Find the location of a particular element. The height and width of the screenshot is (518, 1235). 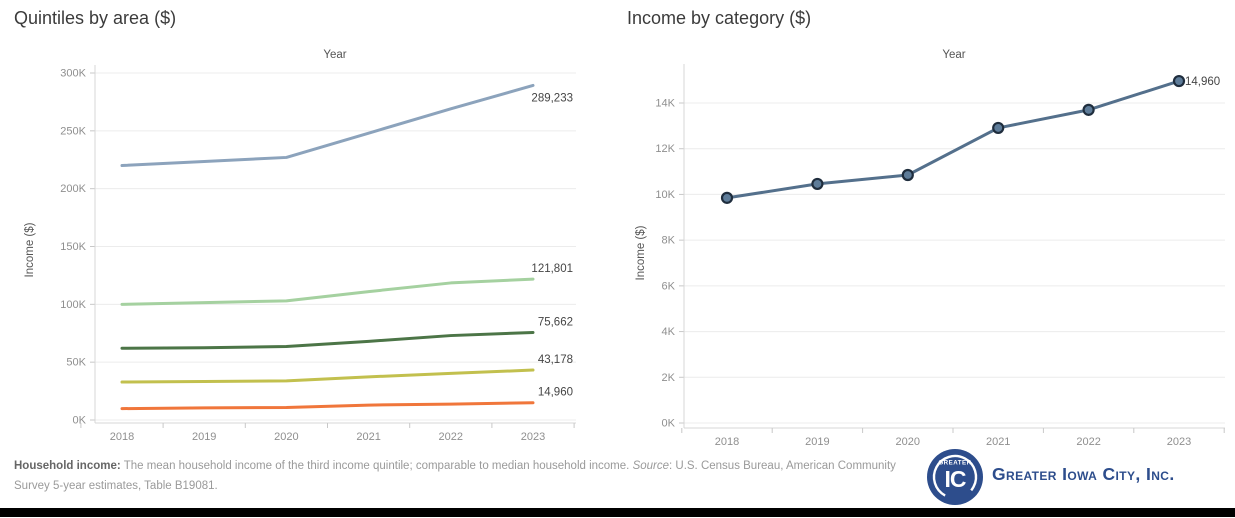

y-axis-tick-label: 300K is located at coordinates (73, 74).